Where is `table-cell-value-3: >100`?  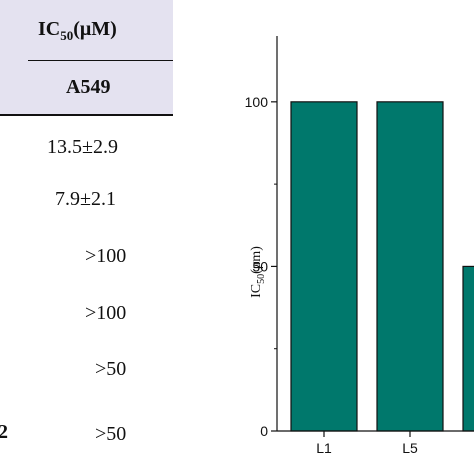 table-cell-value-3: >100 is located at coordinates (106, 256).